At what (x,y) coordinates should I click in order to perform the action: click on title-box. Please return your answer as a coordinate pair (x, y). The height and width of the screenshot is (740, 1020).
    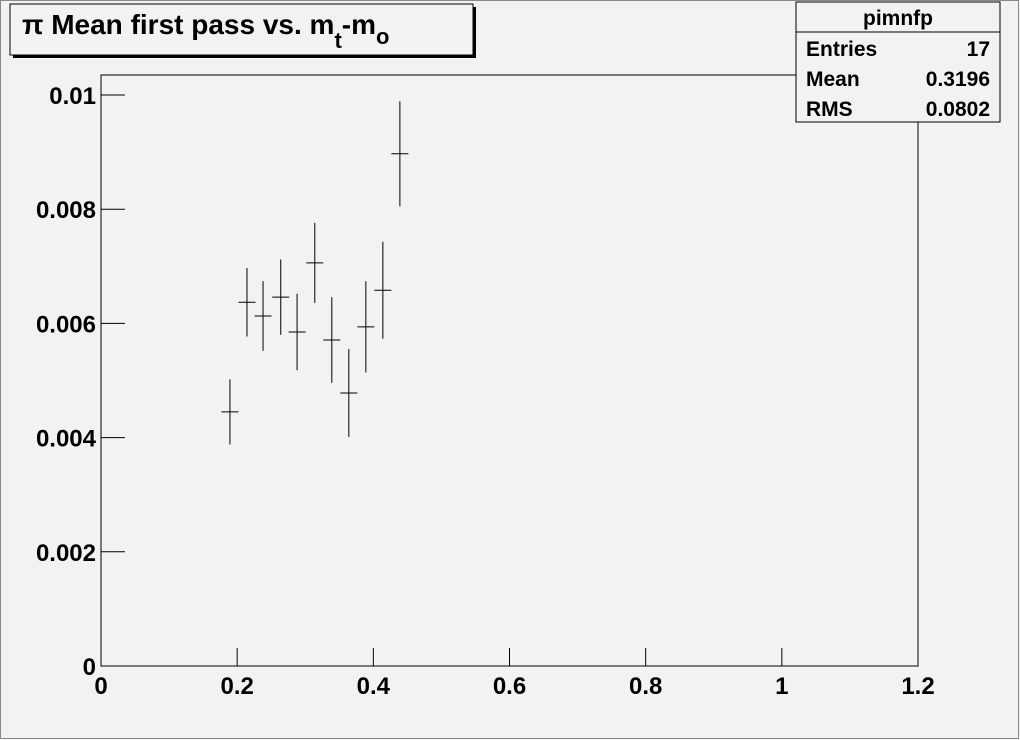
    Looking at the image, I should click on (241, 29).